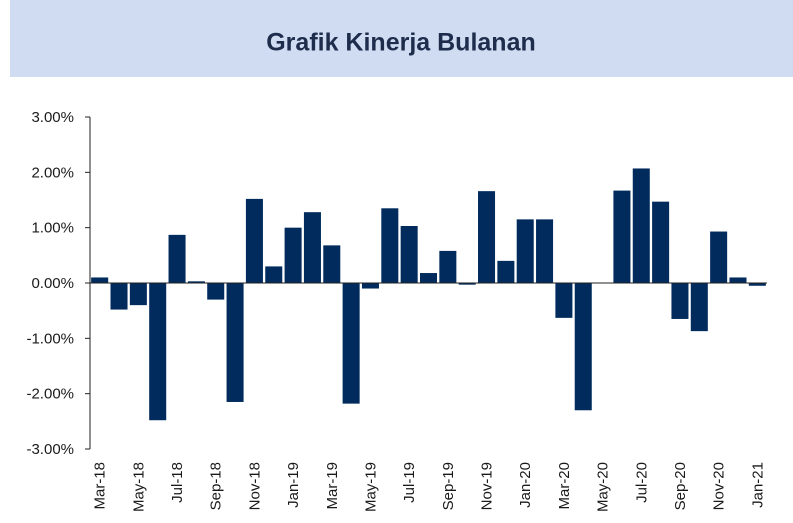  I want to click on x-tick-label: Mar-20, so click(564, 486).